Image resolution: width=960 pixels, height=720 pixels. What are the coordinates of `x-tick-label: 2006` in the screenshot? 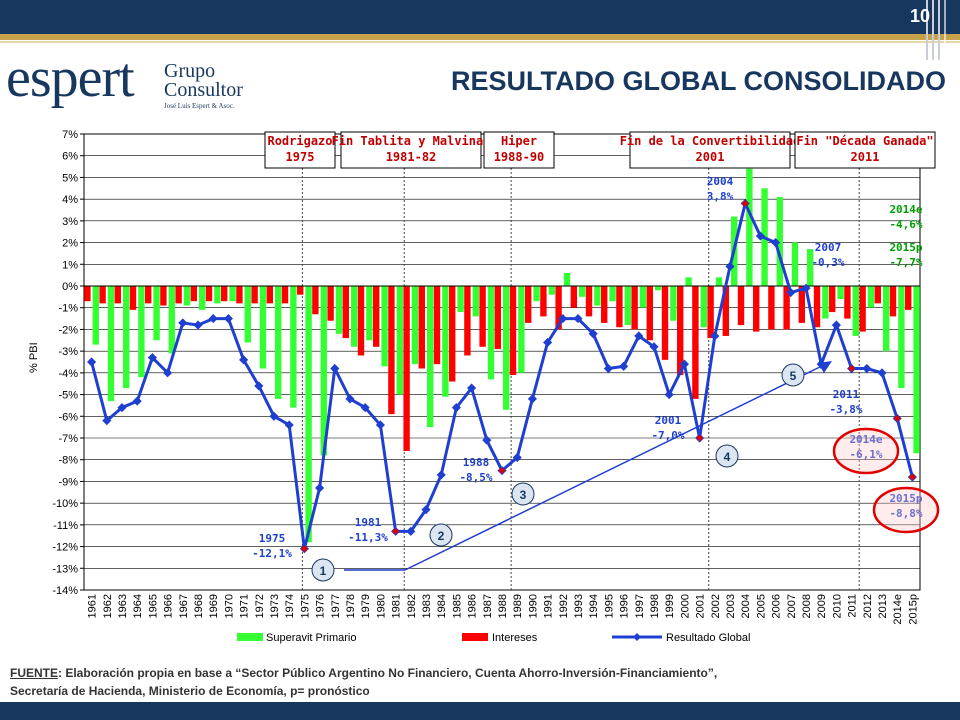 It's located at (777, 606).